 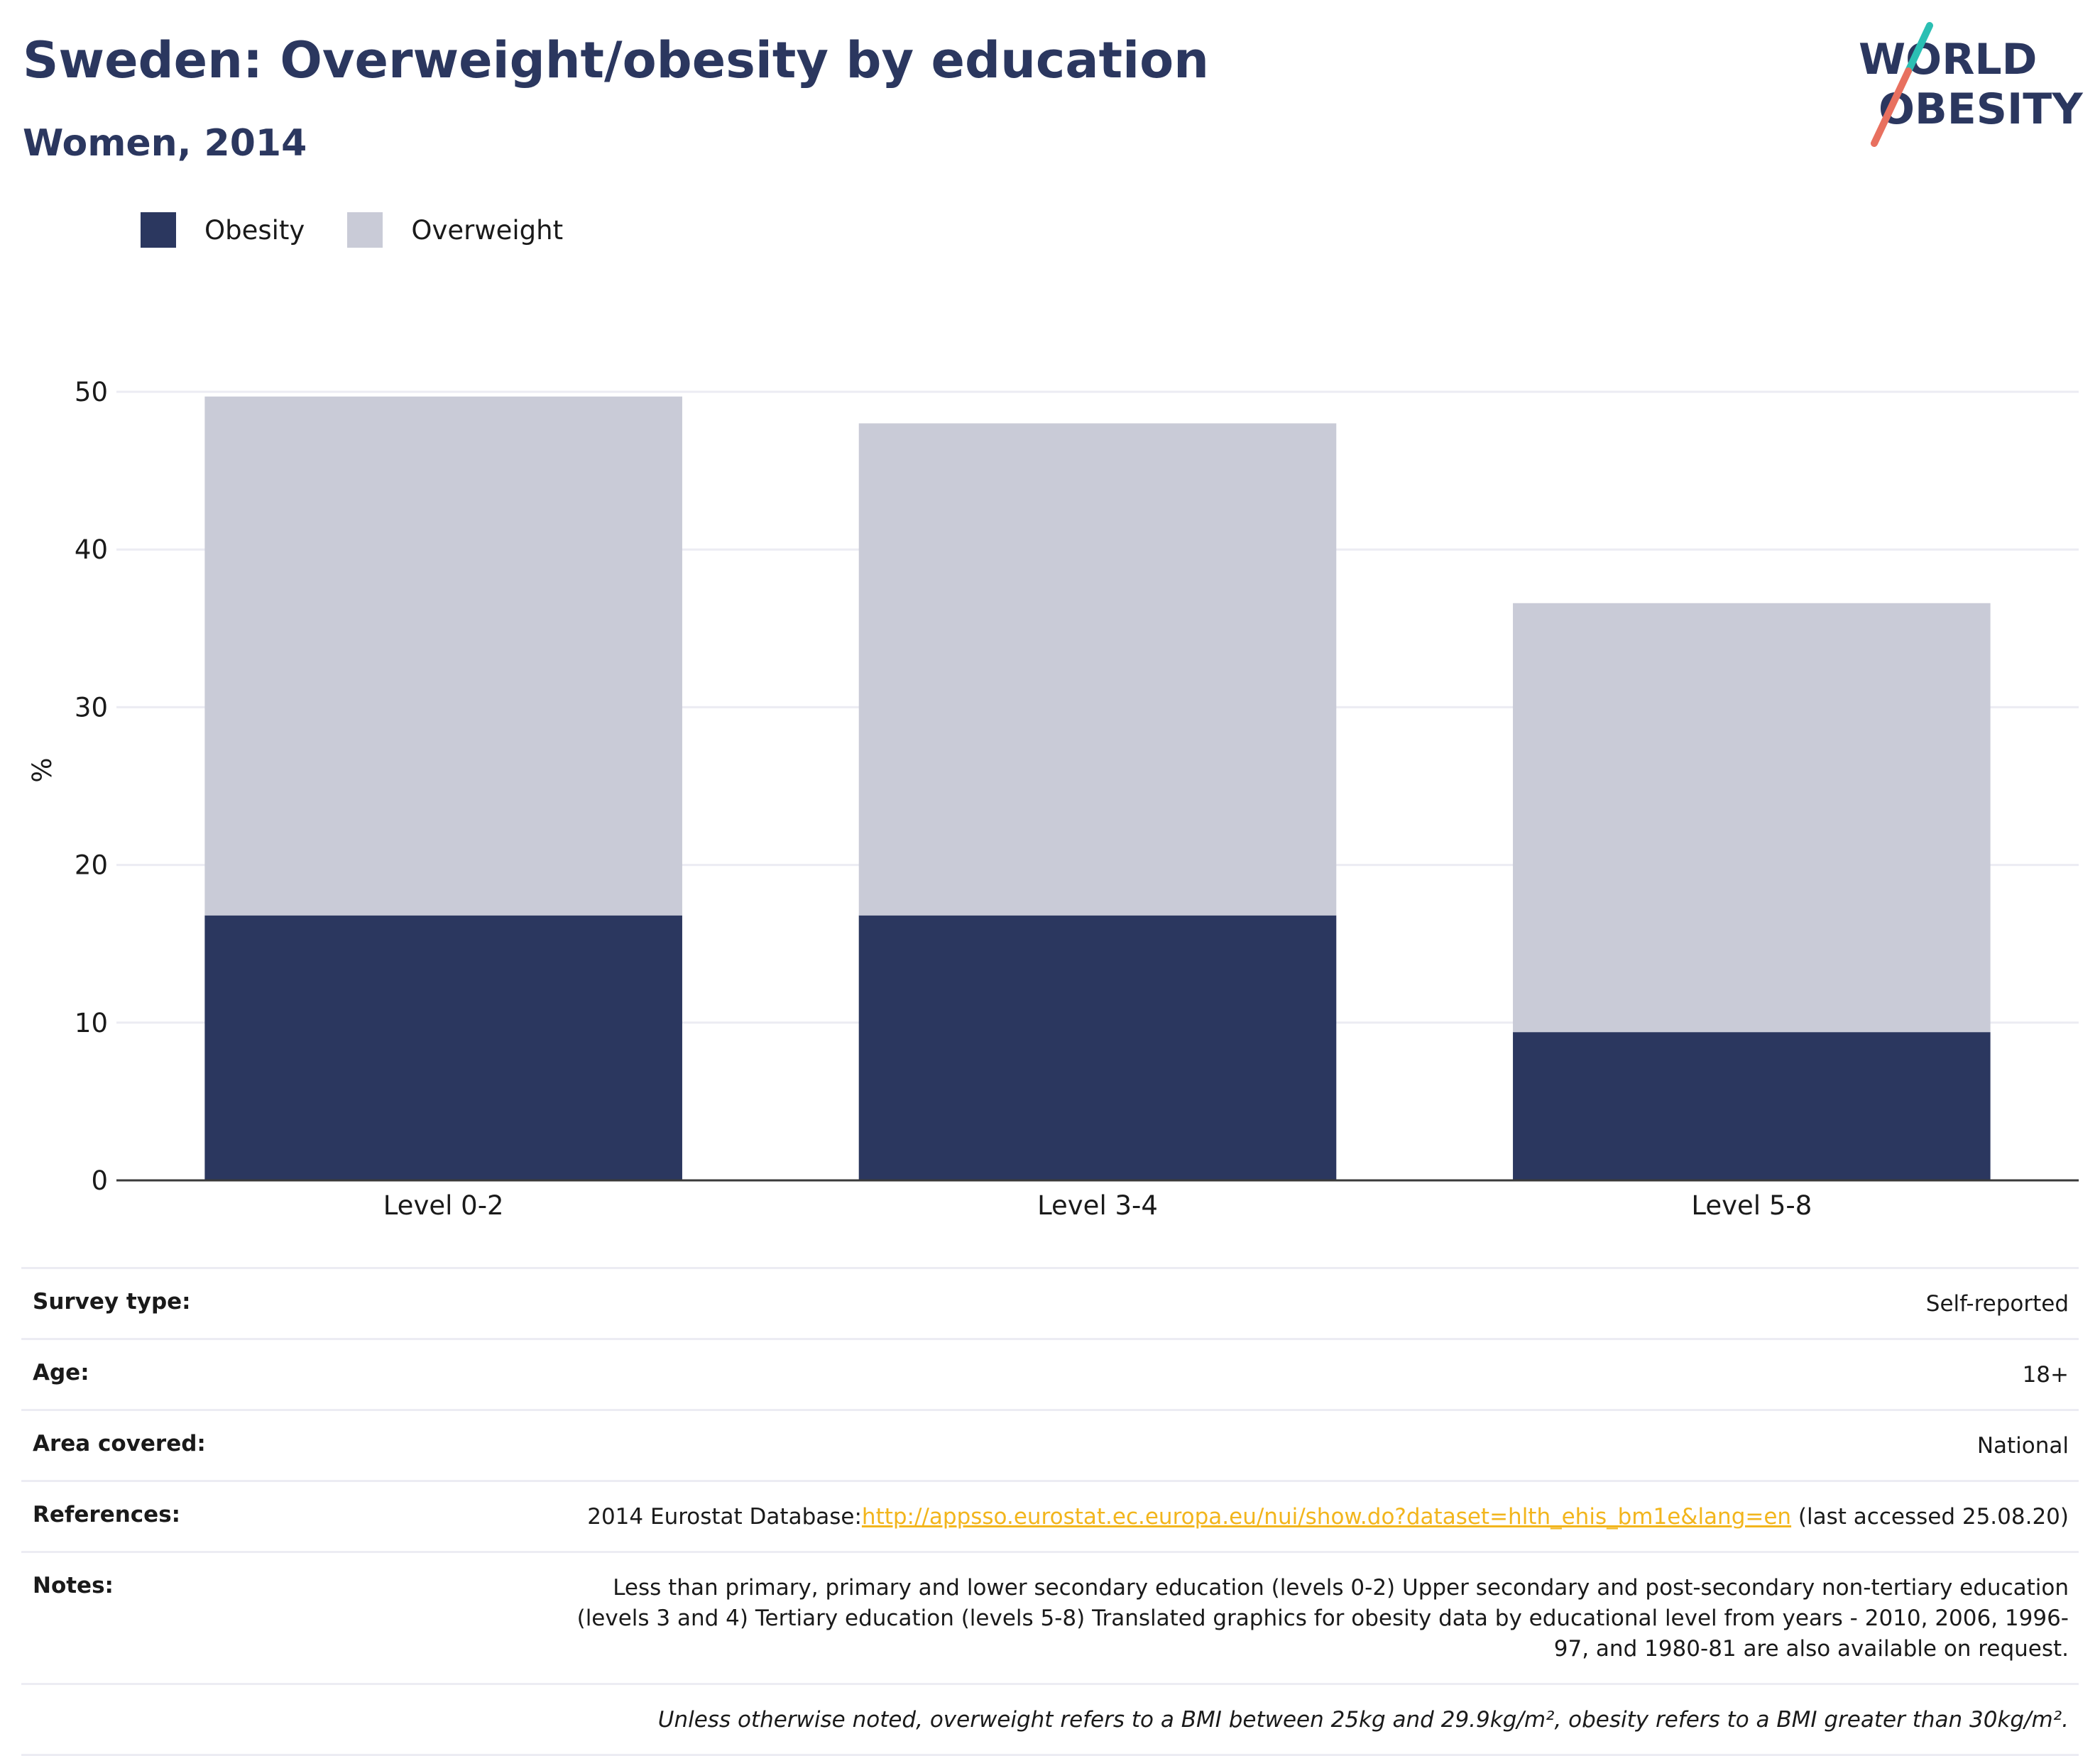 I want to click on y-tick-30: 30, so click(x=91, y=707).